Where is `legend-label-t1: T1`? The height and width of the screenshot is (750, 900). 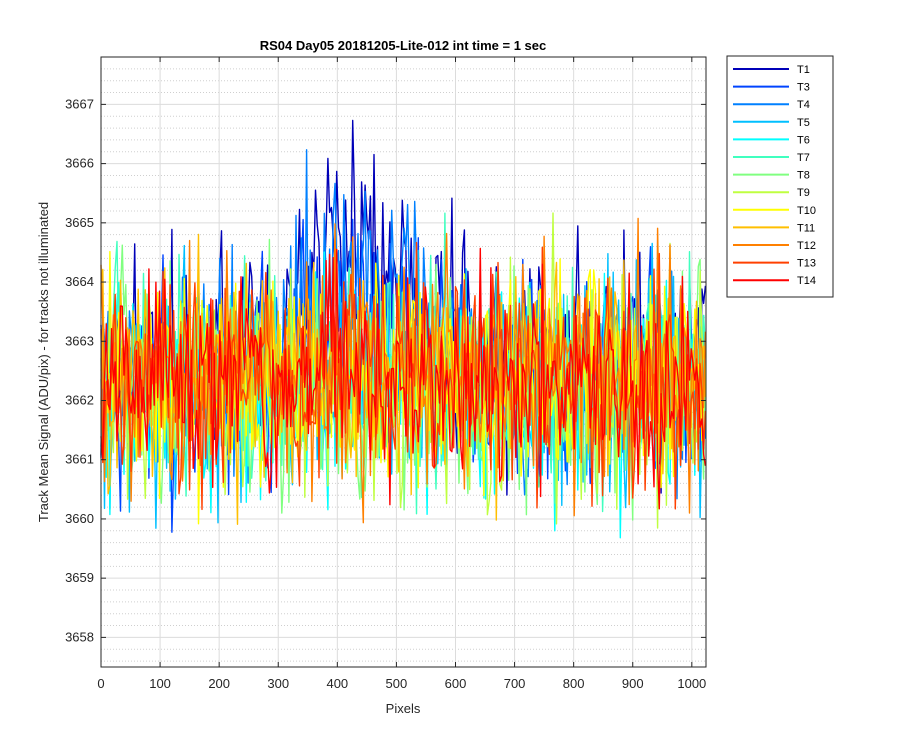 legend-label-t1: T1 is located at coordinates (803, 70).